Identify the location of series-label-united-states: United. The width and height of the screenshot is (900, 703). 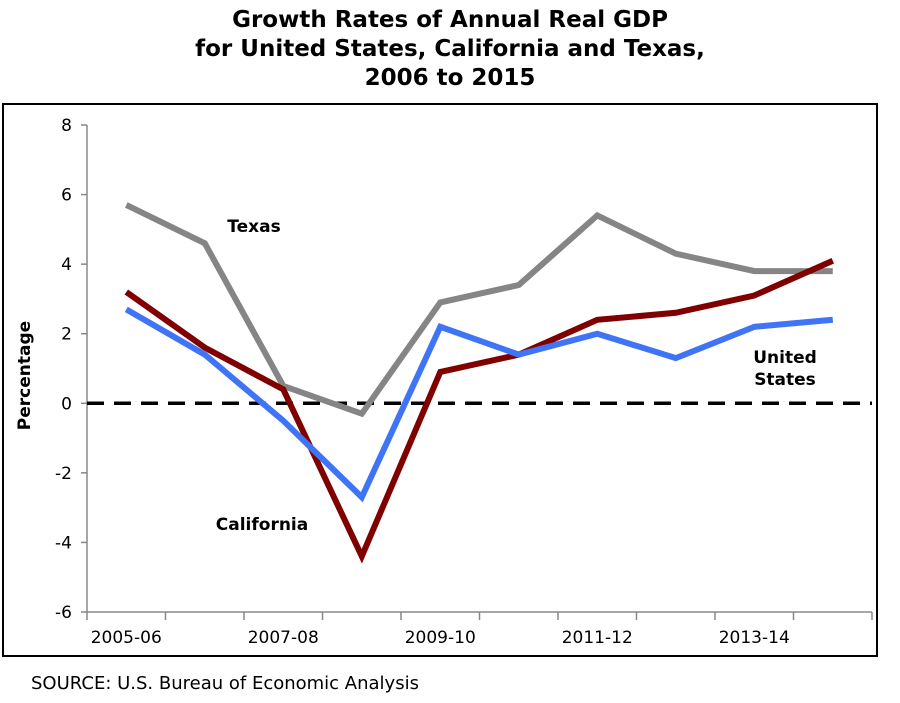
(785, 358).